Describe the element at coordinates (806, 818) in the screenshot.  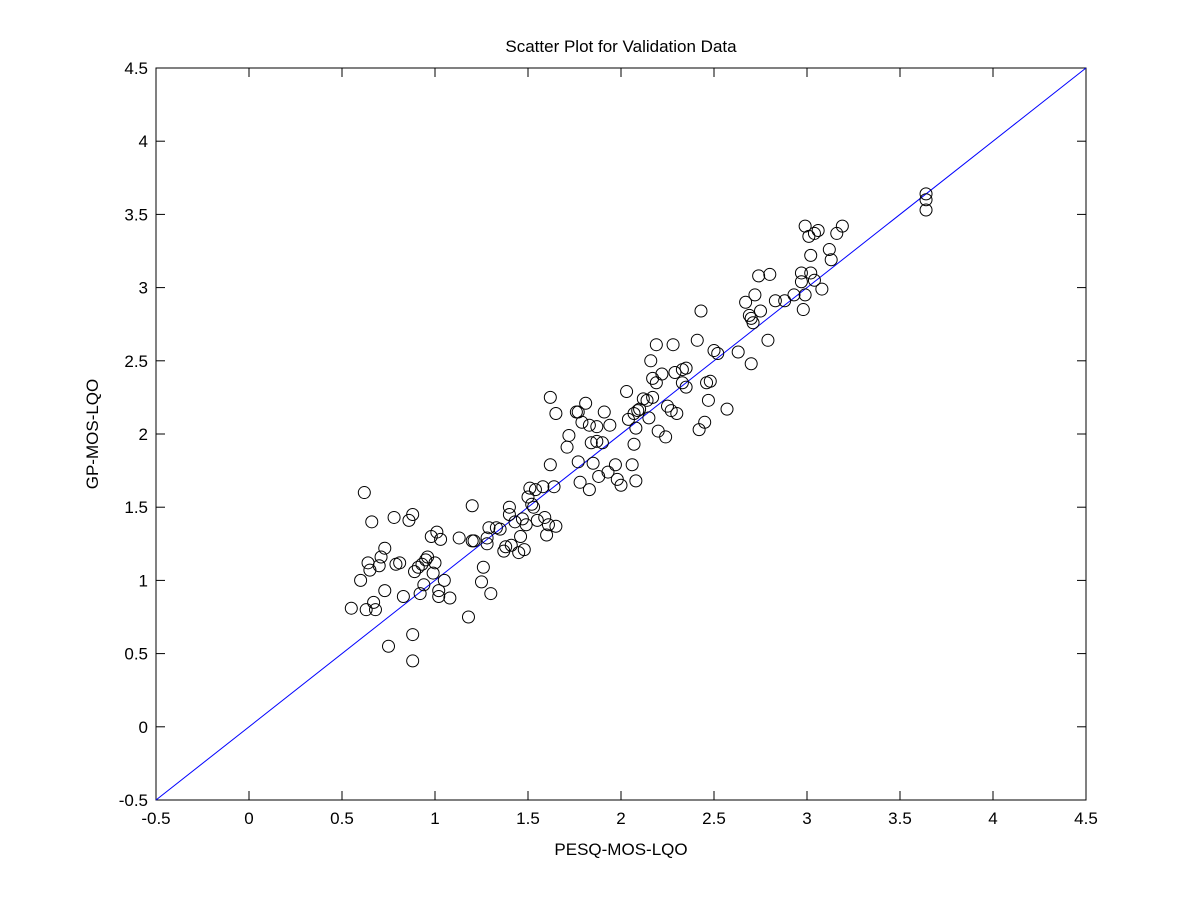
I see `x-tick-label: 3` at that location.